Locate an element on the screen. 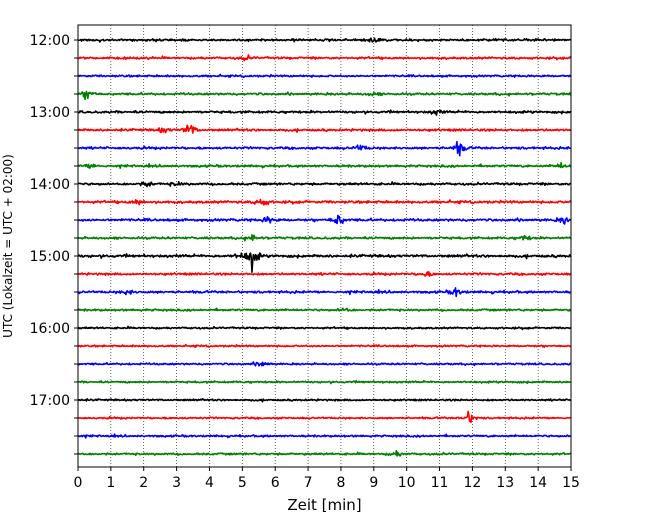  x-tick-label: 9 is located at coordinates (373, 483).